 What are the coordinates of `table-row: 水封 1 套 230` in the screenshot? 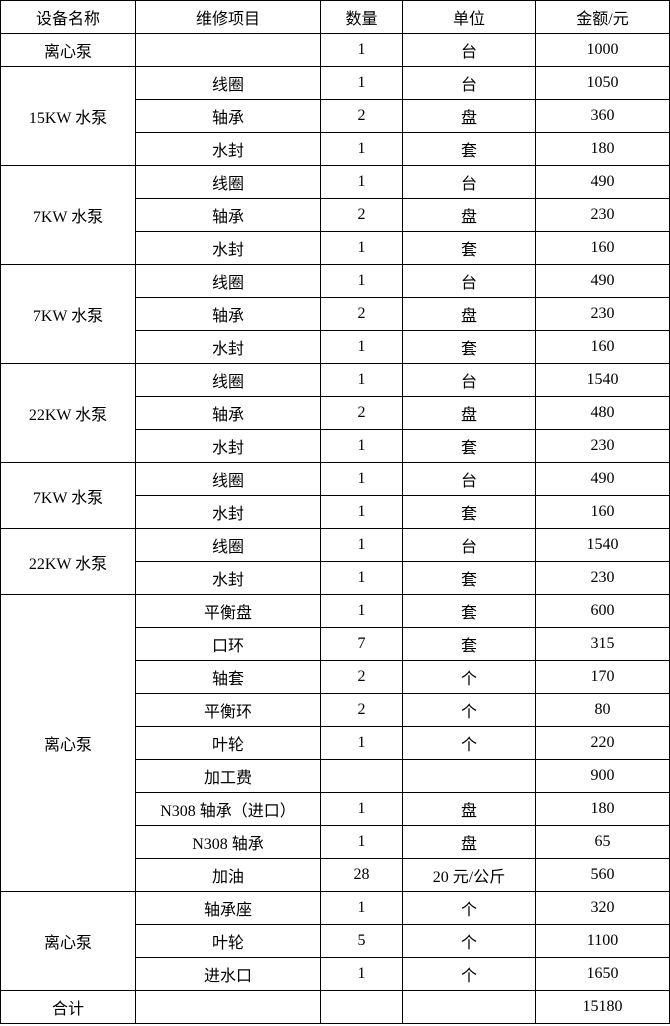 It's located at (335, 446).